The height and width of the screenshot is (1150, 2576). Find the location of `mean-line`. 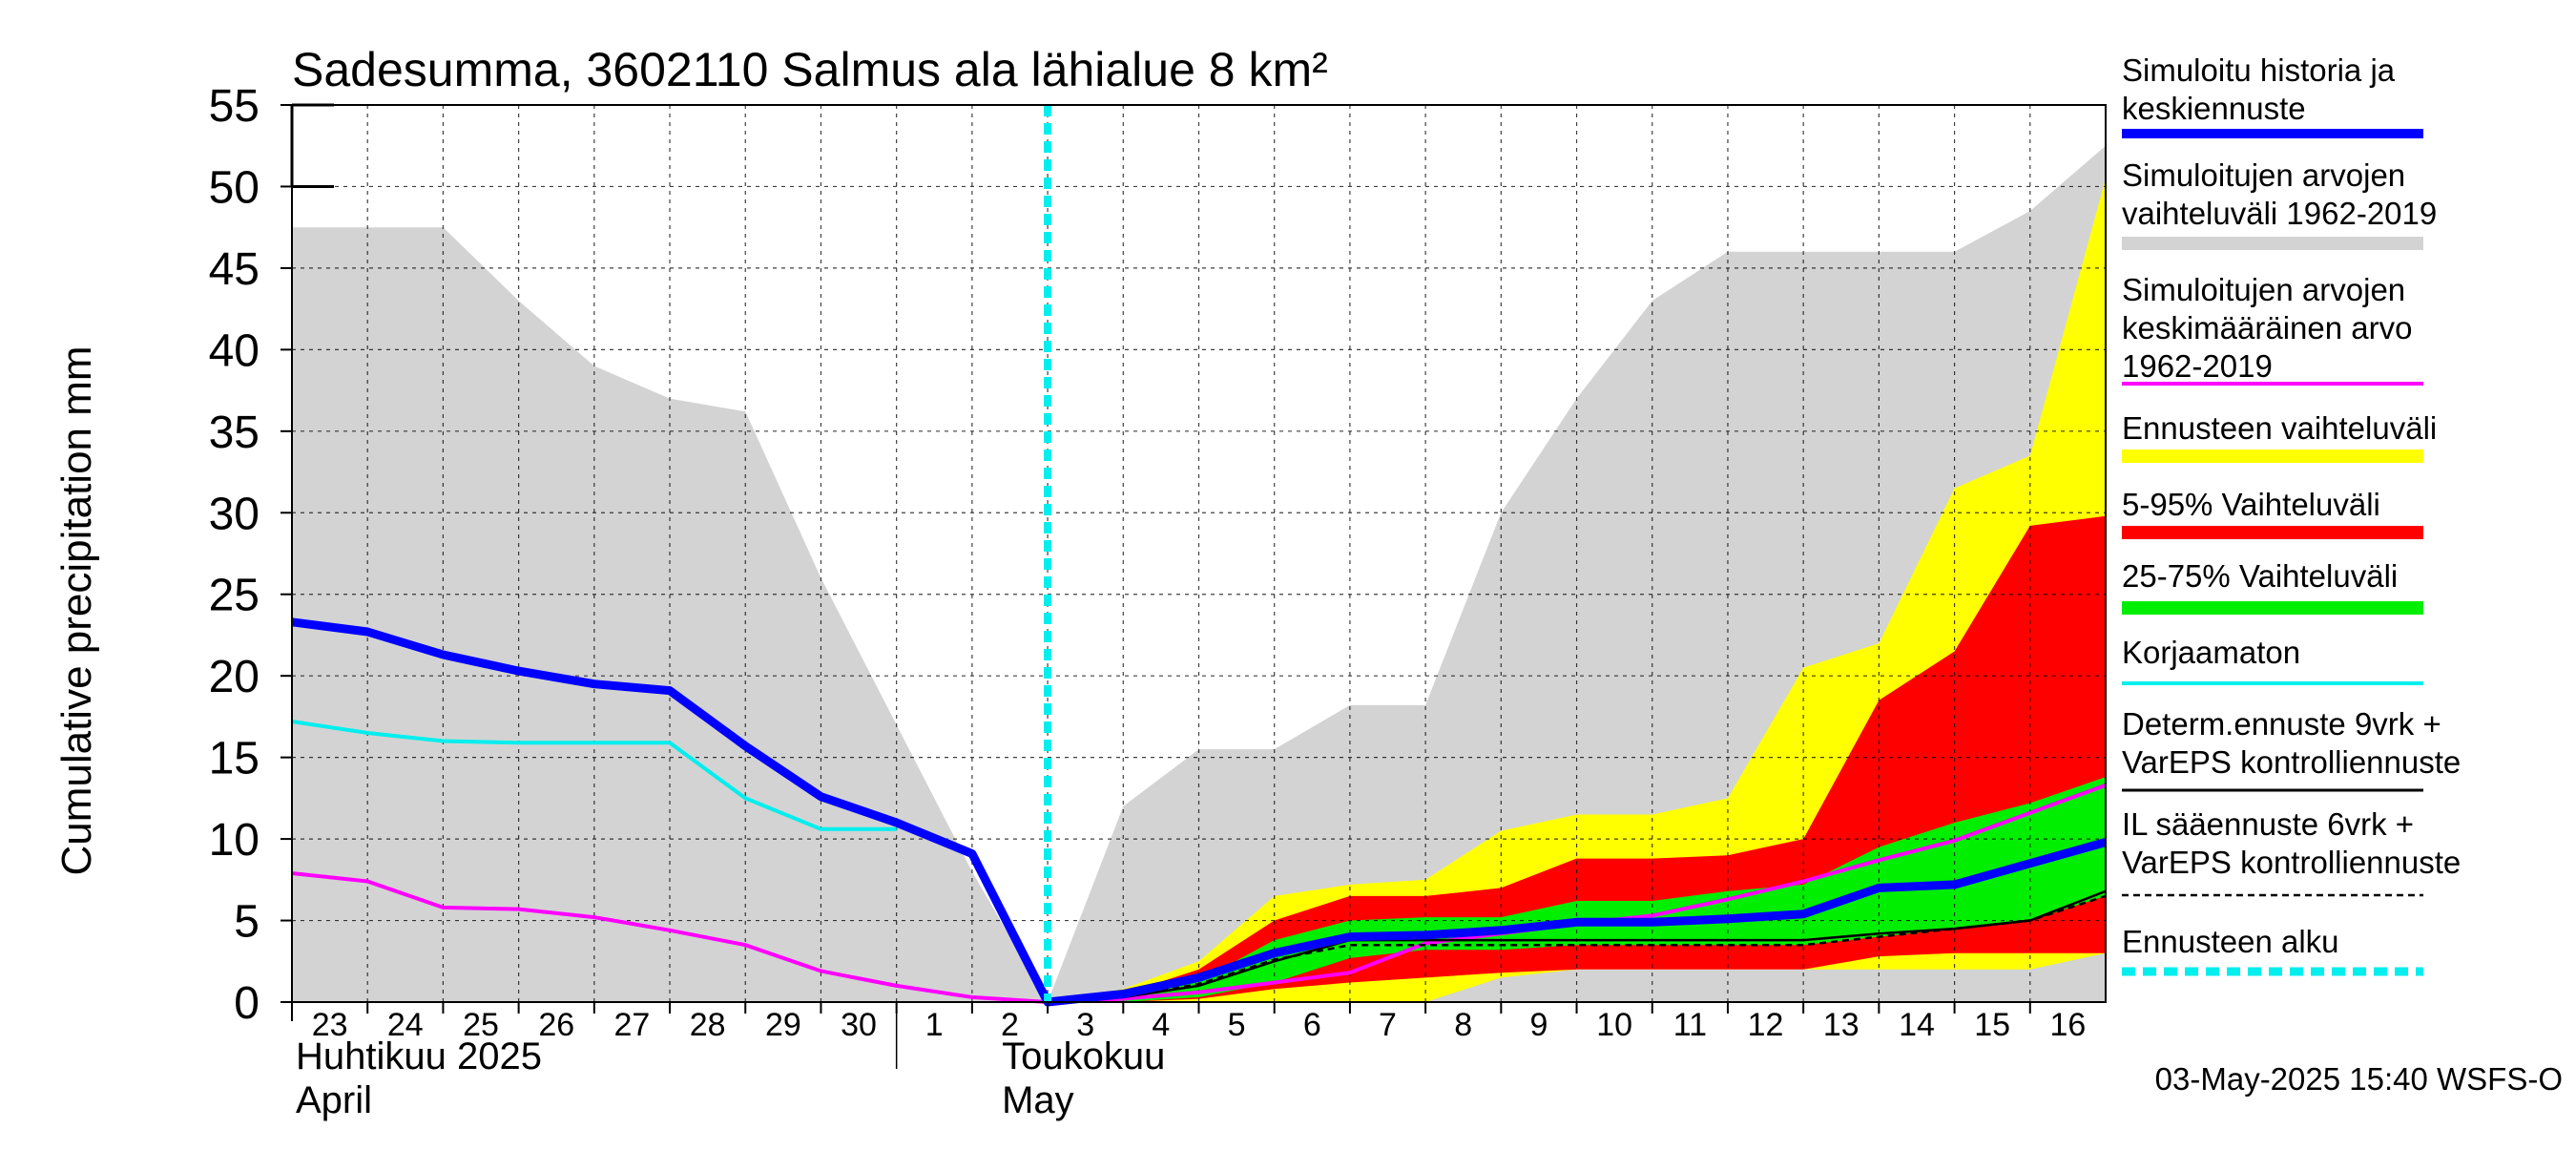

mean-line is located at coordinates (1199, 894).